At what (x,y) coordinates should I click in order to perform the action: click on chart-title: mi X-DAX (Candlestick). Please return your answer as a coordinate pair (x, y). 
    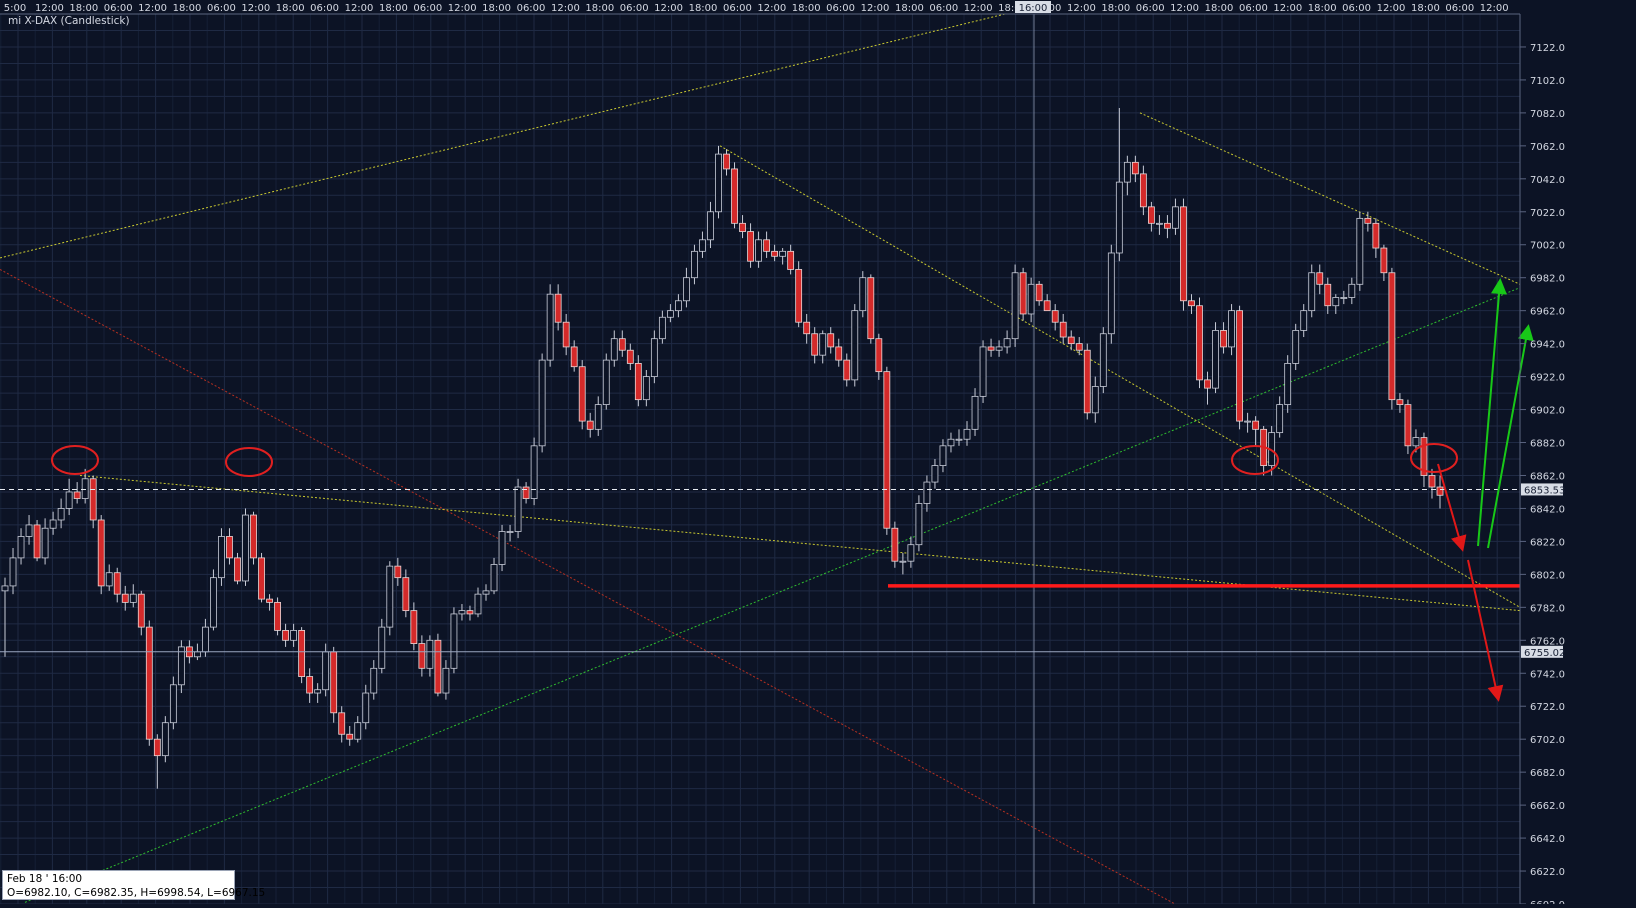
    Looking at the image, I should click on (69, 21).